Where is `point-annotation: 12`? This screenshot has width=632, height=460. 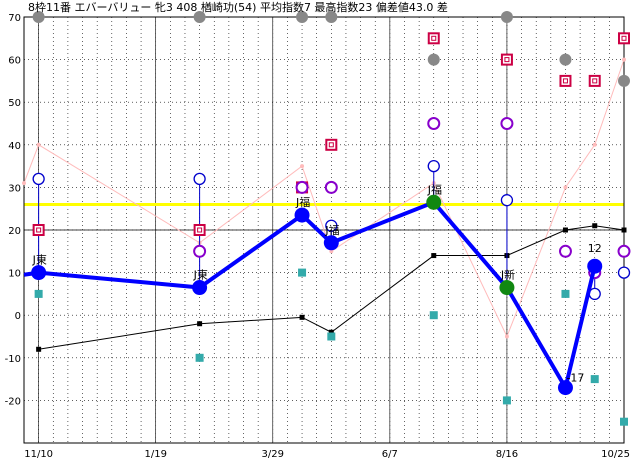
point-annotation: 12 is located at coordinates (595, 248).